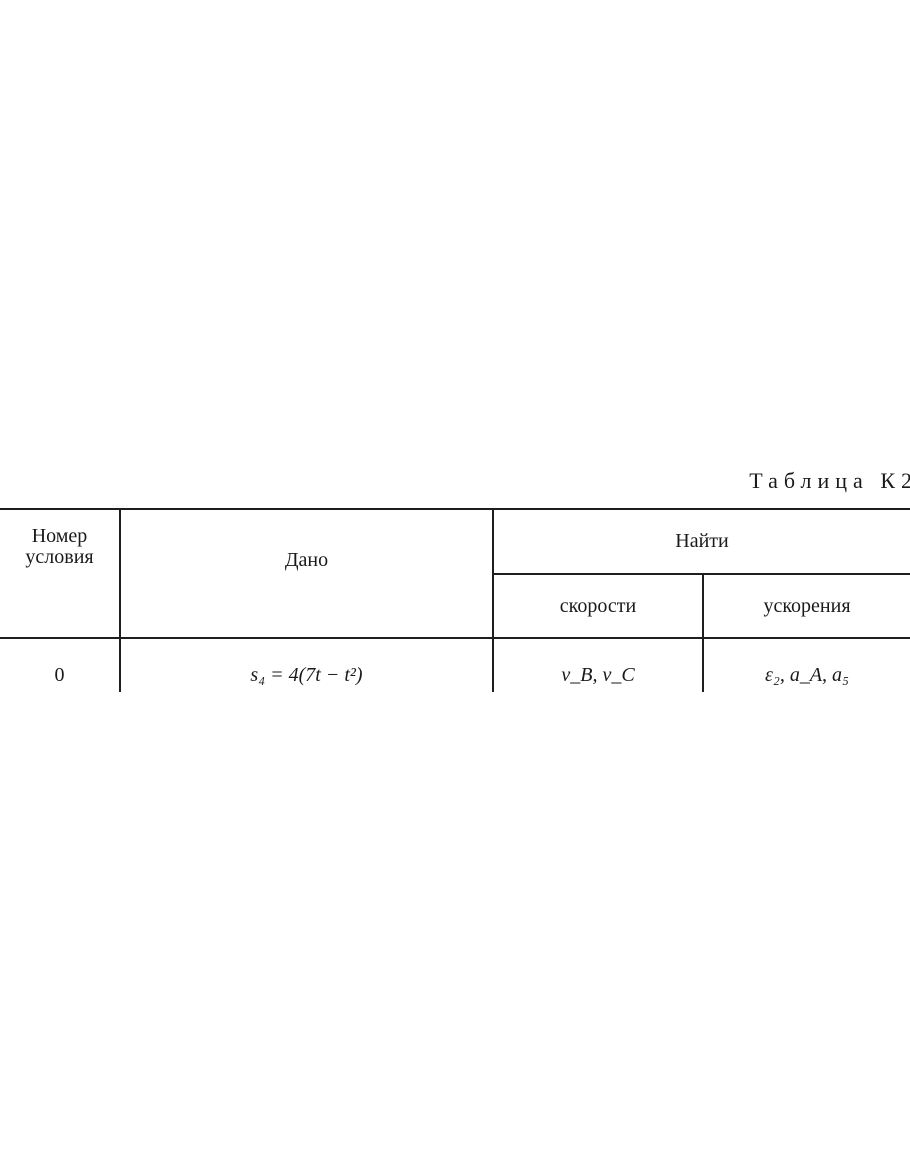 This screenshot has height=1155, width=910. I want to click on header-velocities: скорости, so click(598, 605).